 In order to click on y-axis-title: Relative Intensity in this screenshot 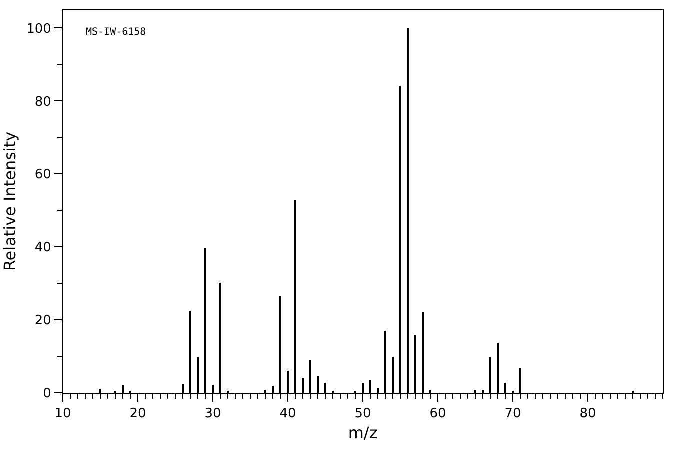, I will do `click(10, 202)`.